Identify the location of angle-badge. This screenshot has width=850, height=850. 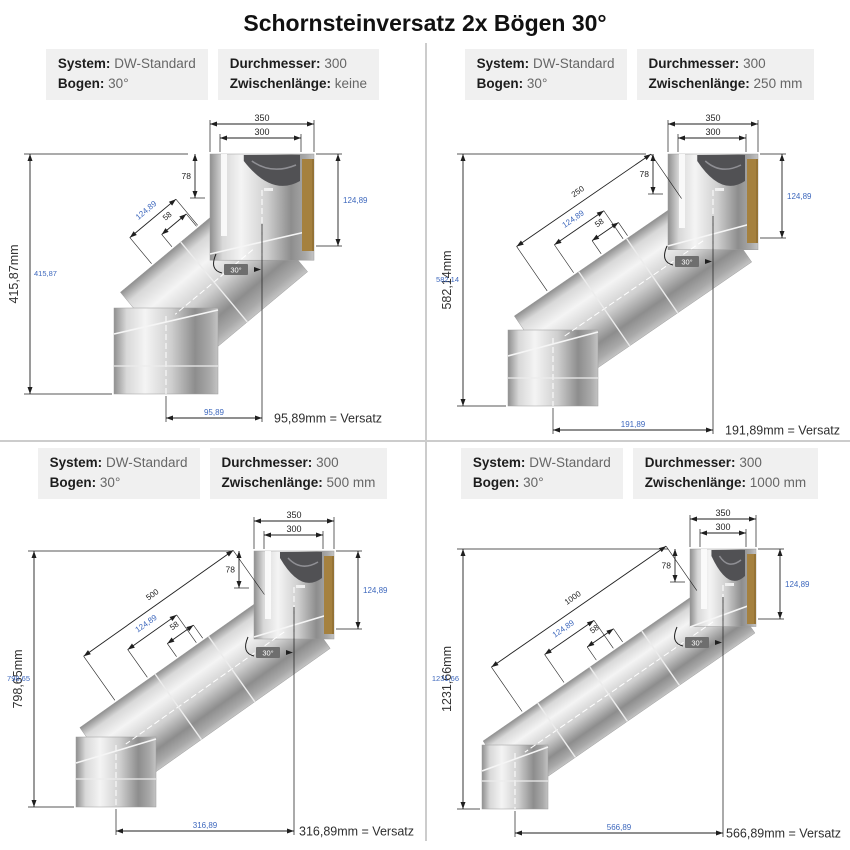
(236, 269).